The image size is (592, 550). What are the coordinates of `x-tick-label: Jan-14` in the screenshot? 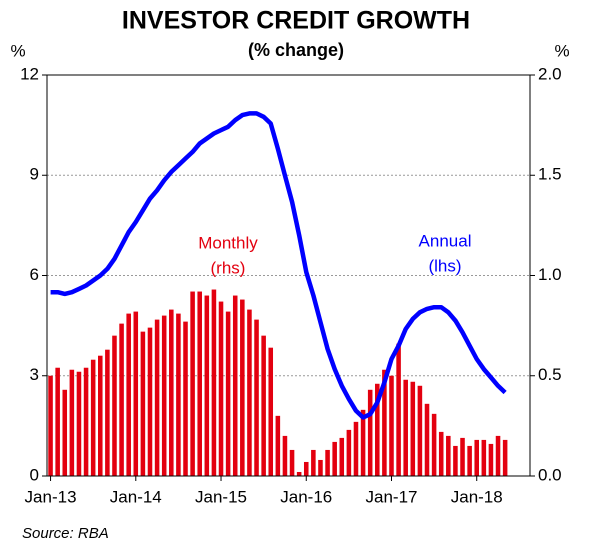 It's located at (136, 496).